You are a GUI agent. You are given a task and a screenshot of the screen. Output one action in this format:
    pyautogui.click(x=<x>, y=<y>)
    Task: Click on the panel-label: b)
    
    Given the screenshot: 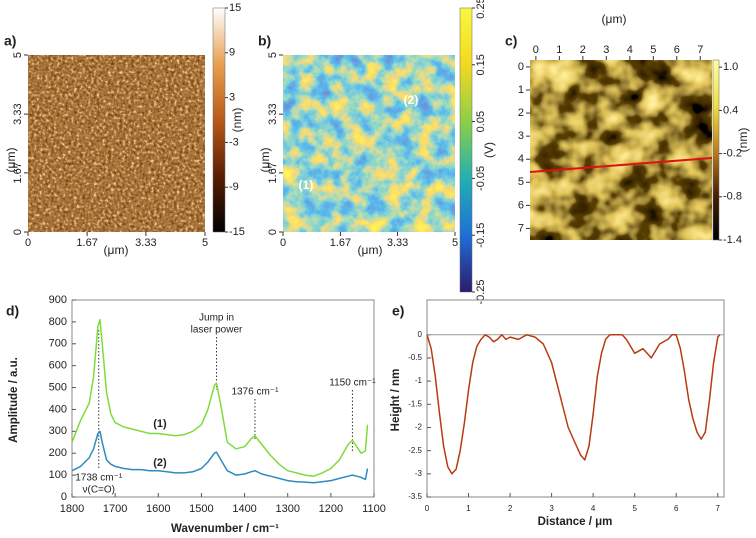 What is the action you would take?
    pyautogui.click(x=264, y=41)
    